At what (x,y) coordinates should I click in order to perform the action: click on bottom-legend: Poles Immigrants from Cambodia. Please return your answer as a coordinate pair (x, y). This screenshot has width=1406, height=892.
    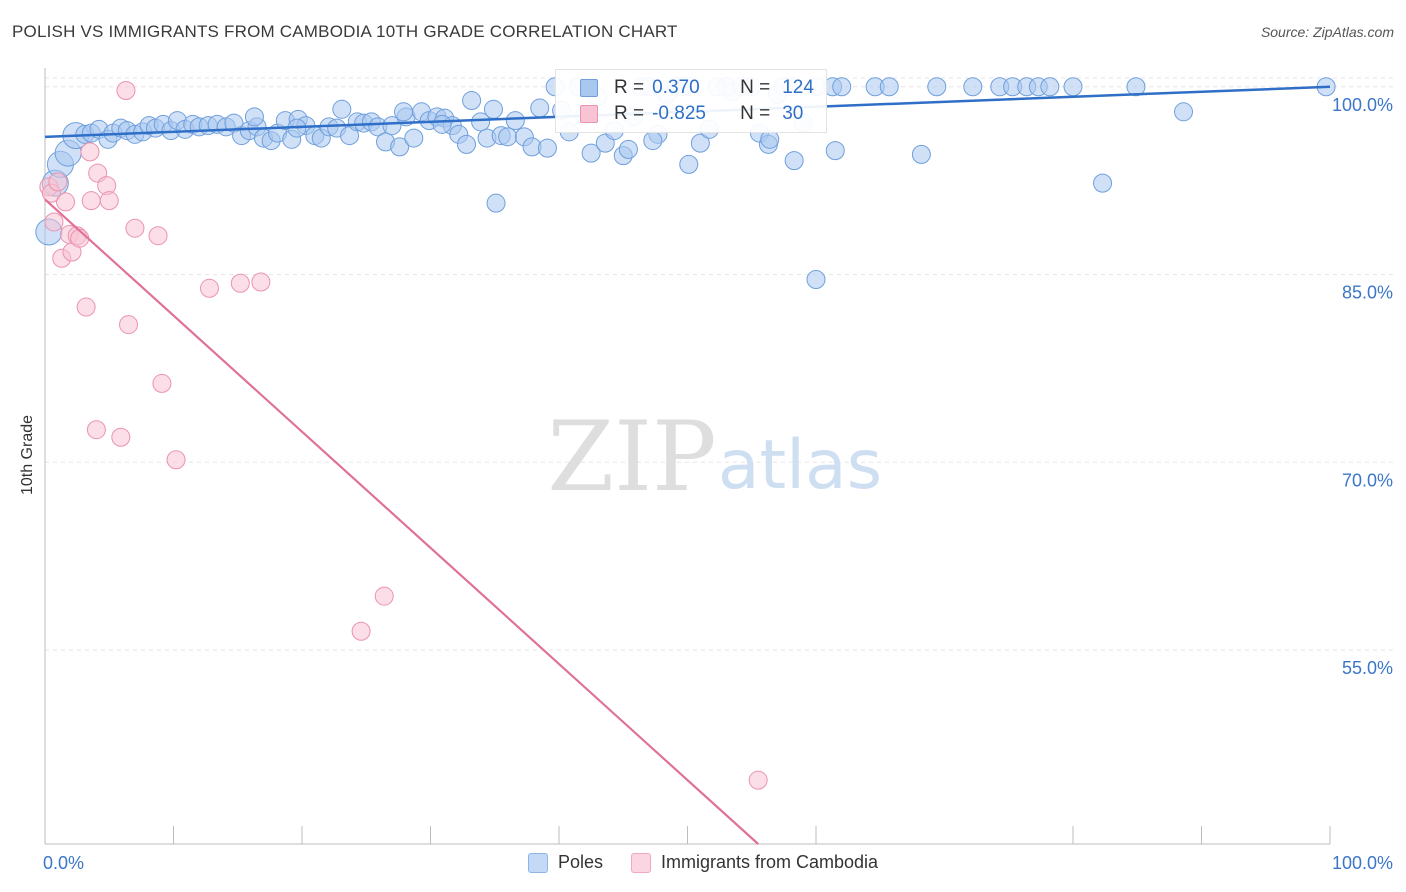
    Looking at the image, I should click on (703, 862).